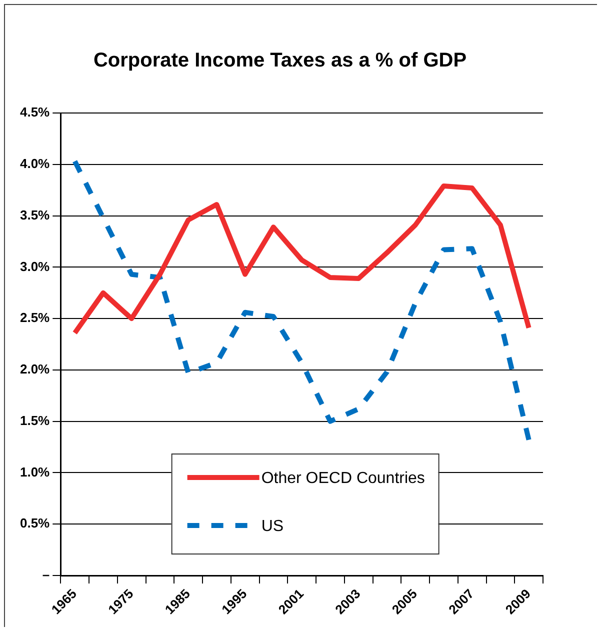 This screenshot has height=628, width=599. Describe the element at coordinates (35, 214) in the screenshot. I see `y-tick-label: 3.5%` at that location.